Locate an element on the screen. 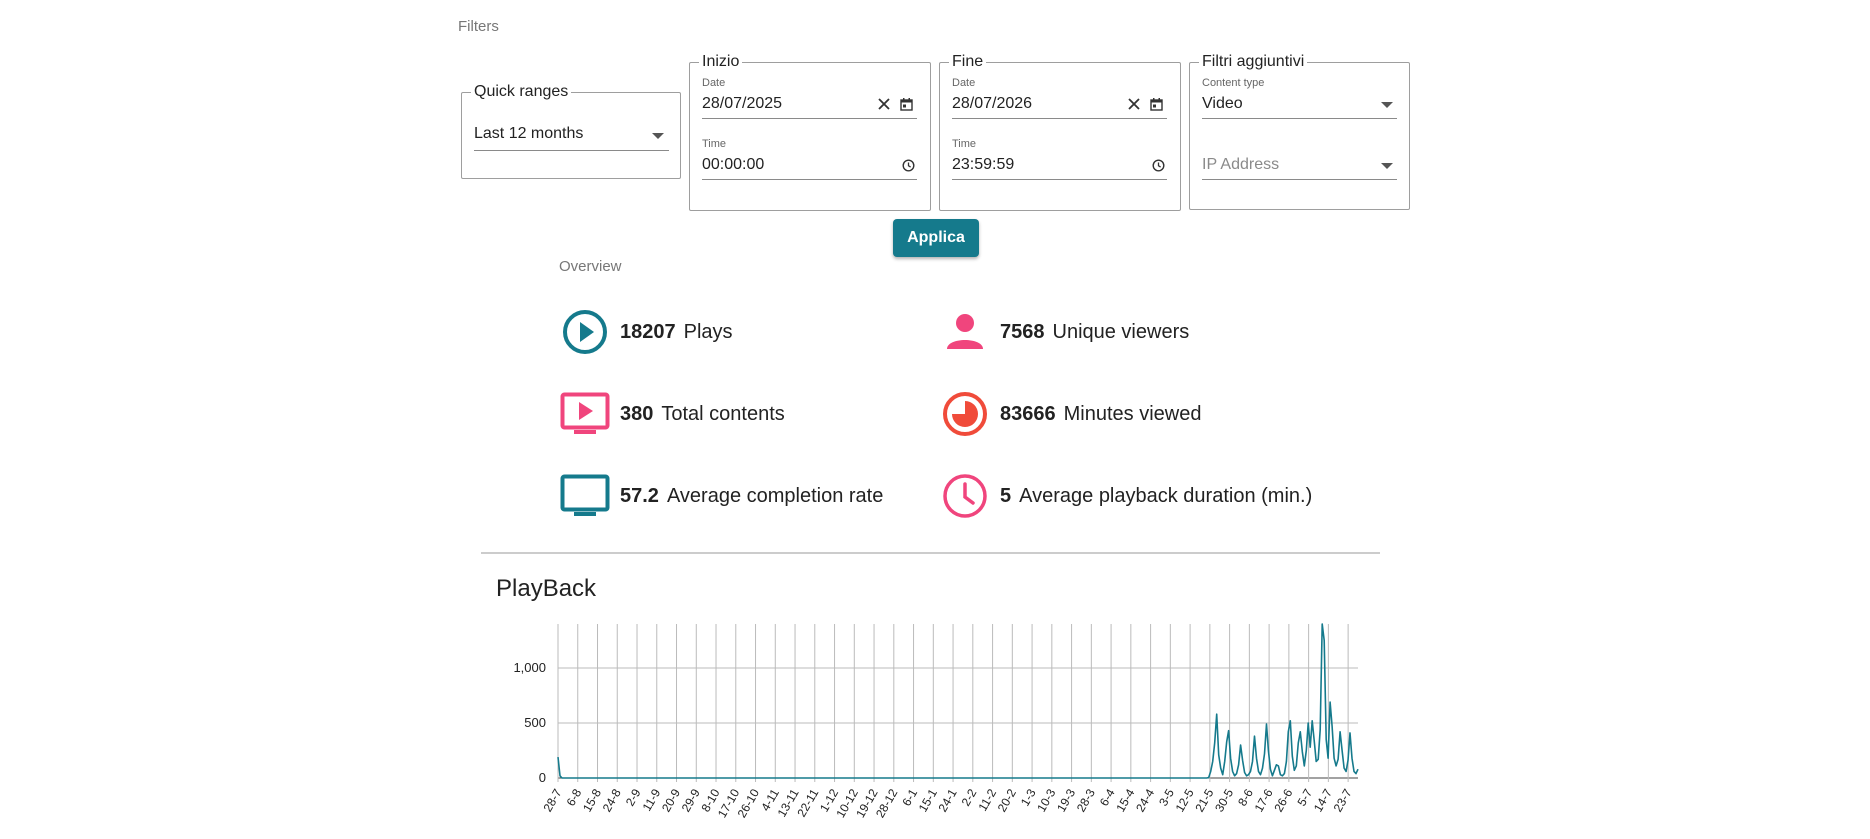 This screenshot has height=839, width=1870. x-tick-label: 24-4 is located at coordinates (1145, 800).